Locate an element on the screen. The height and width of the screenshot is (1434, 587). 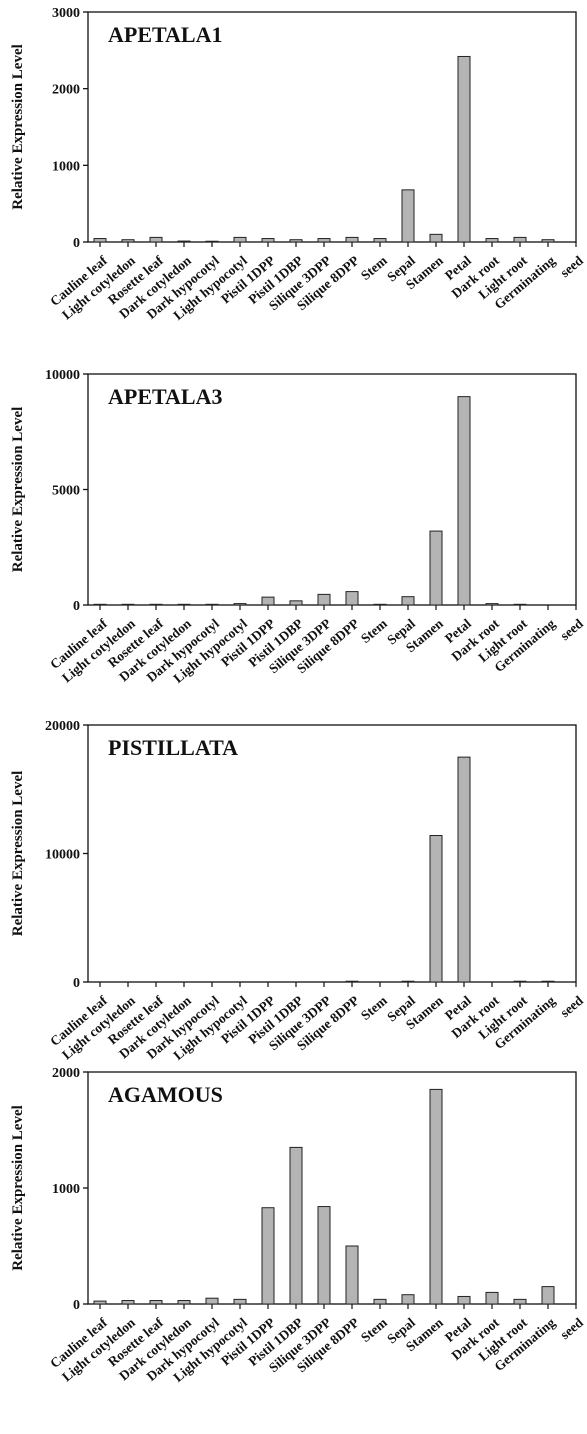
panel-title: AGAMOUS is located at coordinates (165, 1094).